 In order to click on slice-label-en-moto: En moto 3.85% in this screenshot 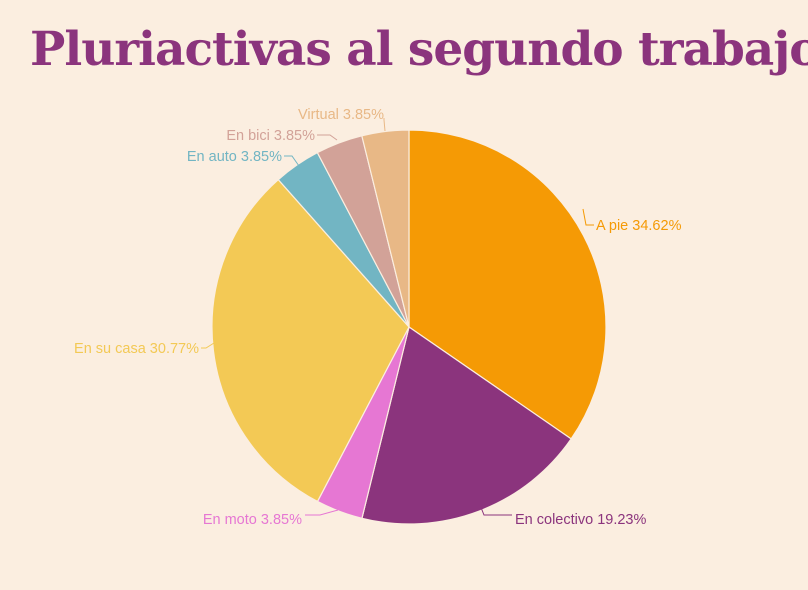, I will do `click(252, 520)`.